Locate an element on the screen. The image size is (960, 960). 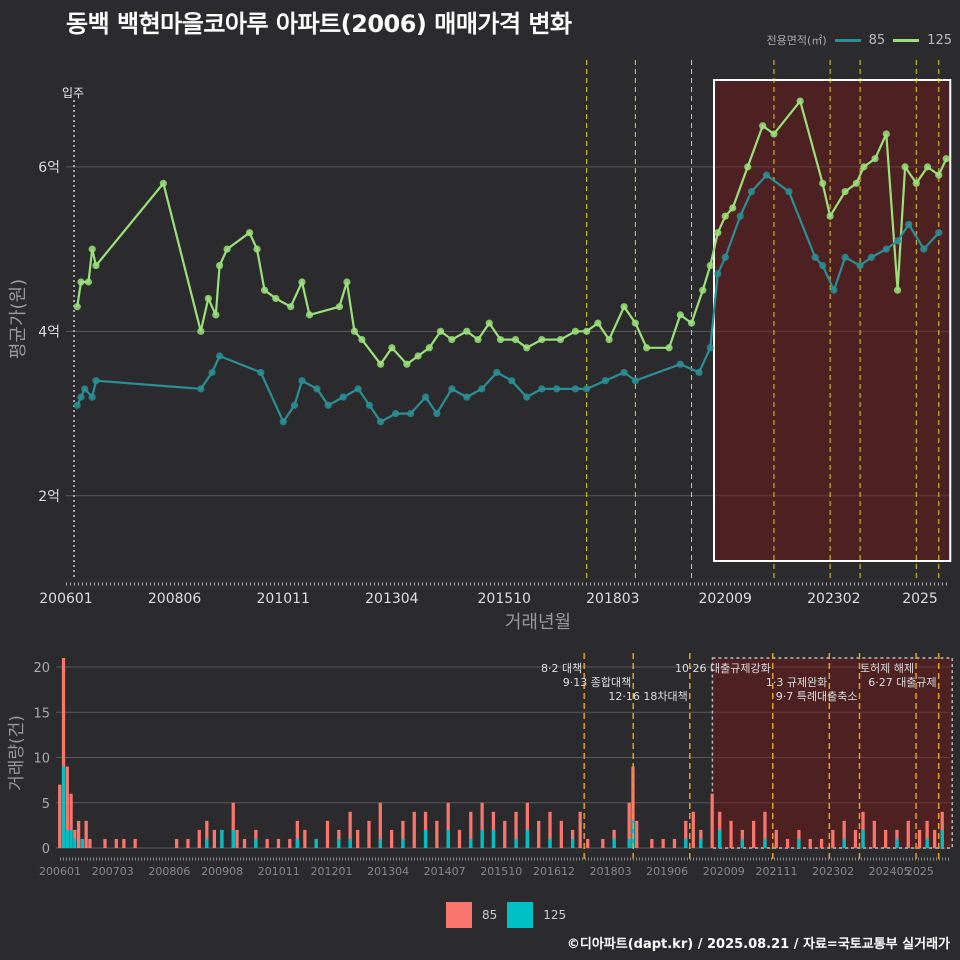
x-tick-label: 202302 is located at coordinates (833, 599).